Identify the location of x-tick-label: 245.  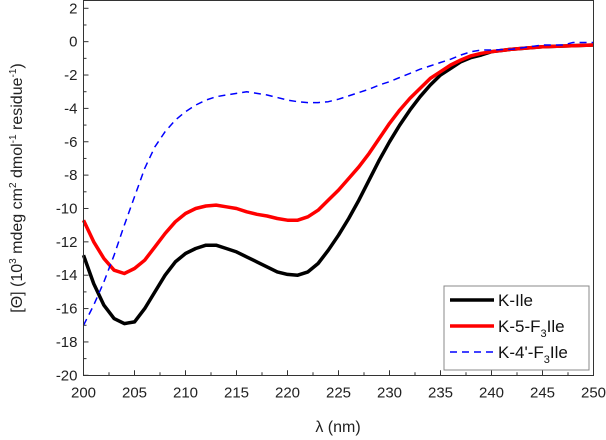
(542, 392).